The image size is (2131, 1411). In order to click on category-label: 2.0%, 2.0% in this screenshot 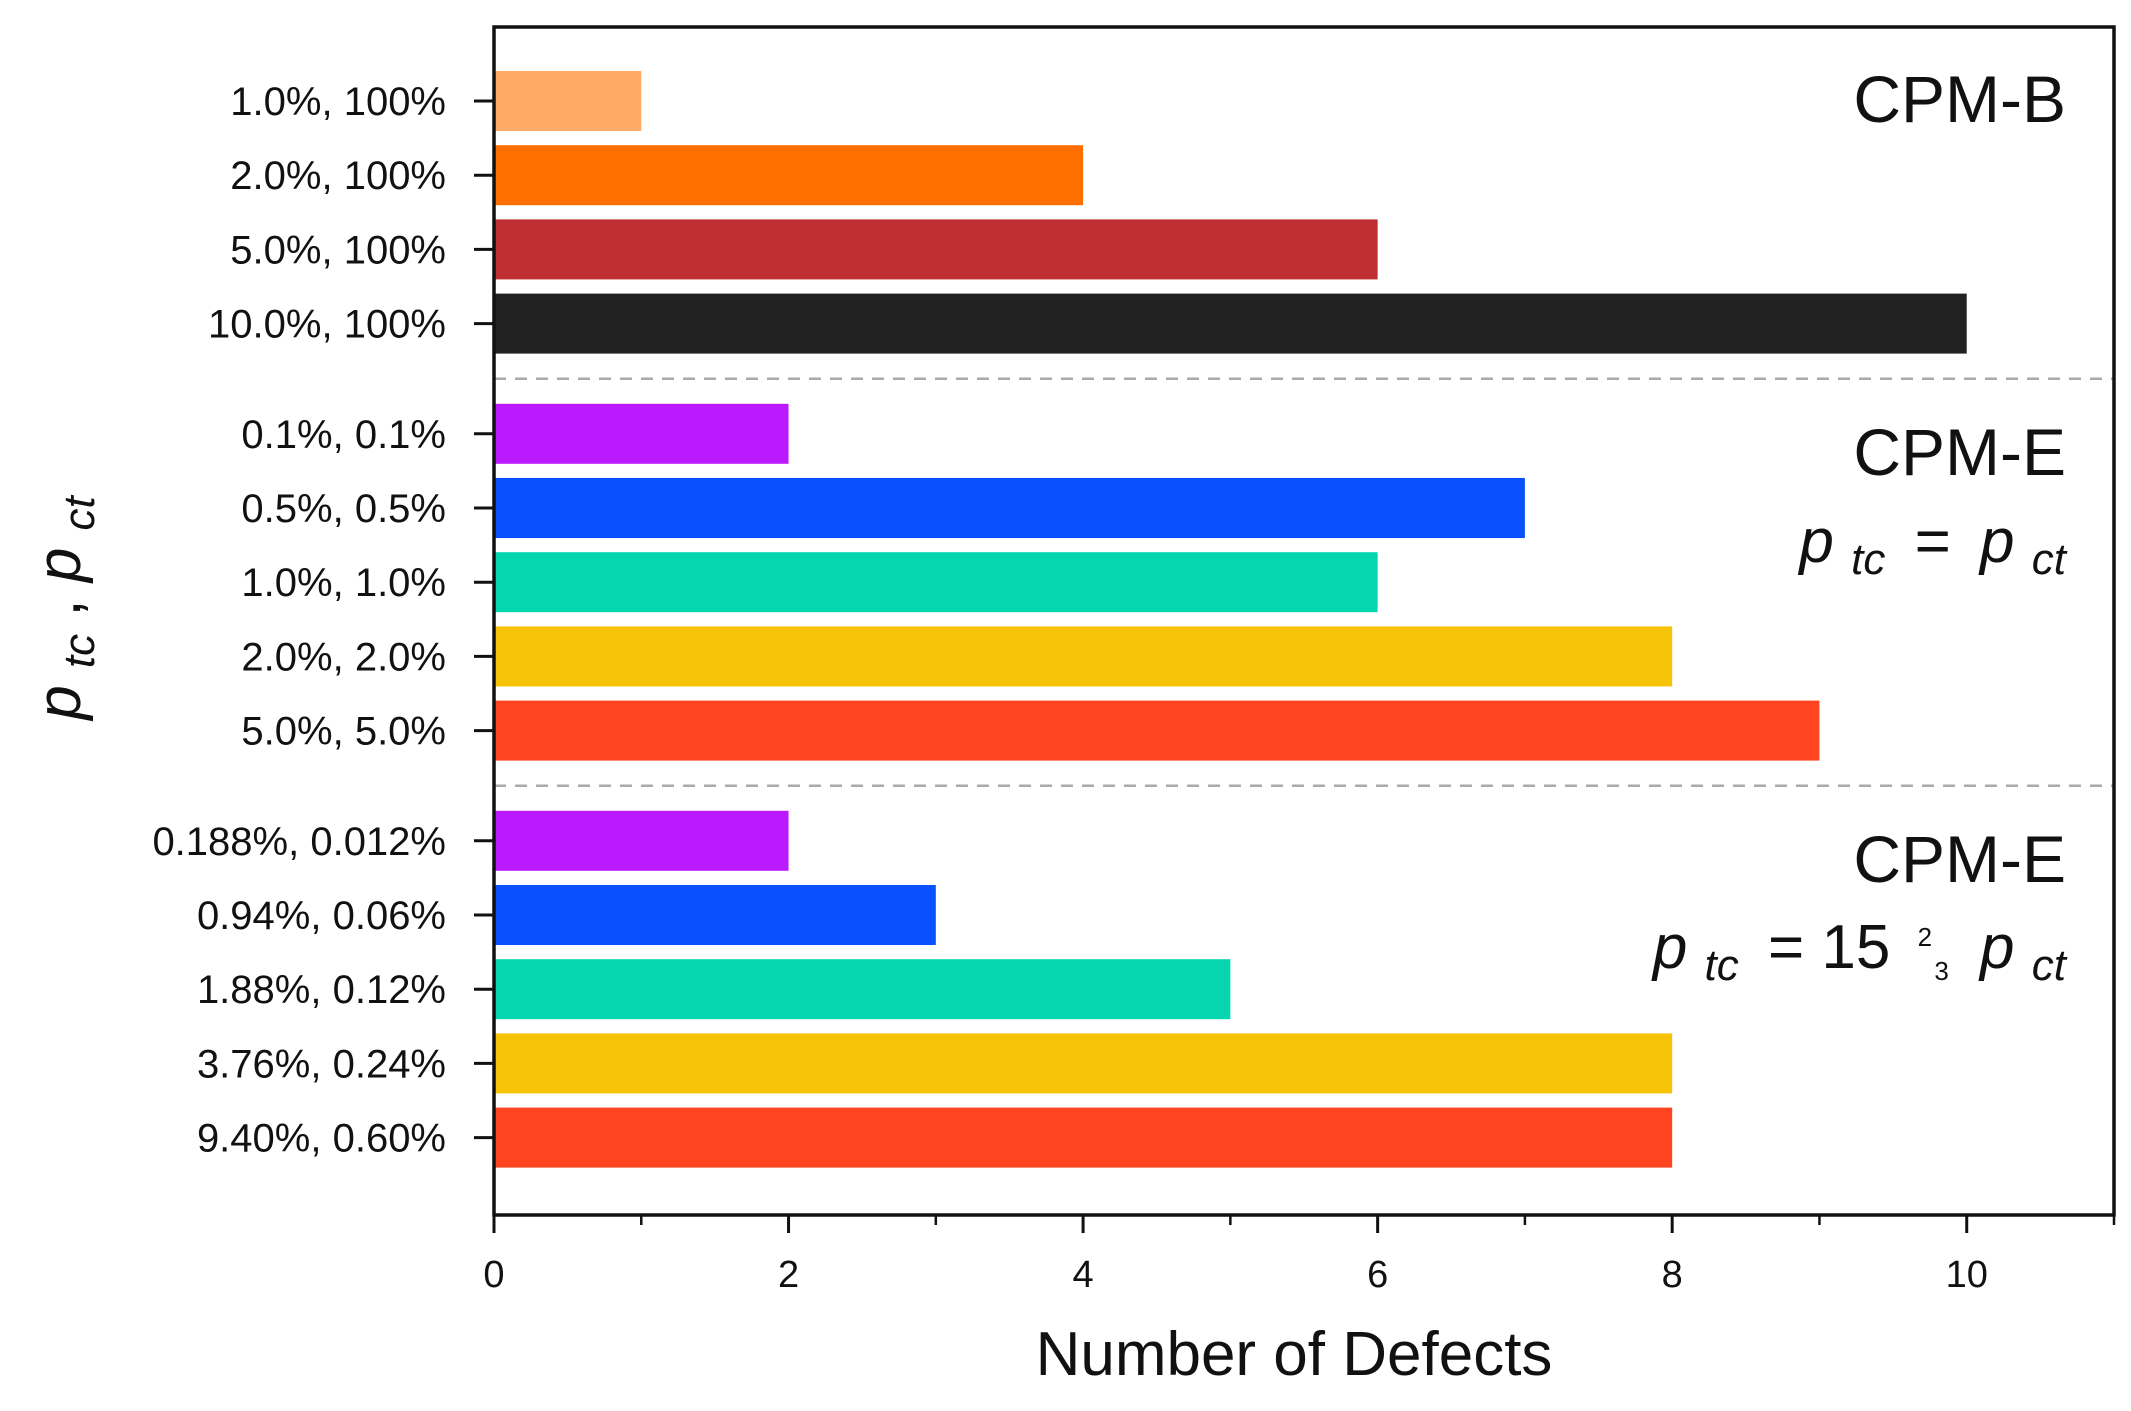, I will do `click(343, 657)`.